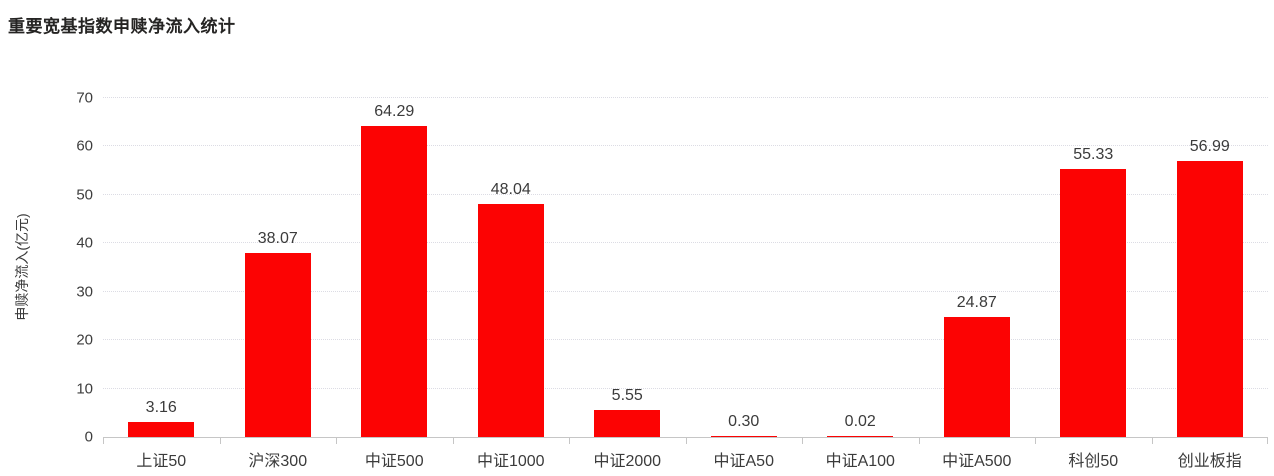 The height and width of the screenshot is (476, 1274). I want to click on bar-value-label: 0.02, so click(860, 422).